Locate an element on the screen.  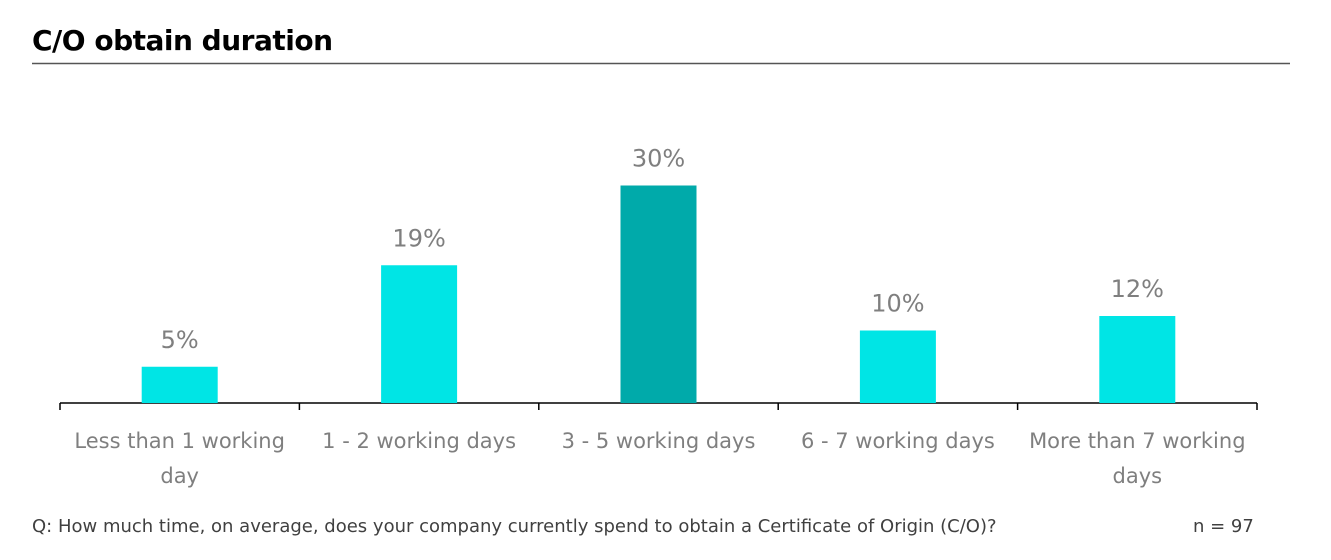
x-tick-label: More than 7 working days is located at coordinates (1137, 458).